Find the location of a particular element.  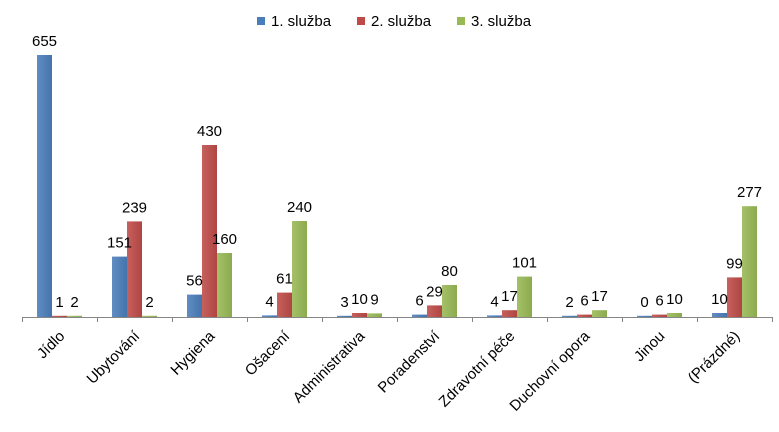

data-label: 240 is located at coordinates (299, 207).